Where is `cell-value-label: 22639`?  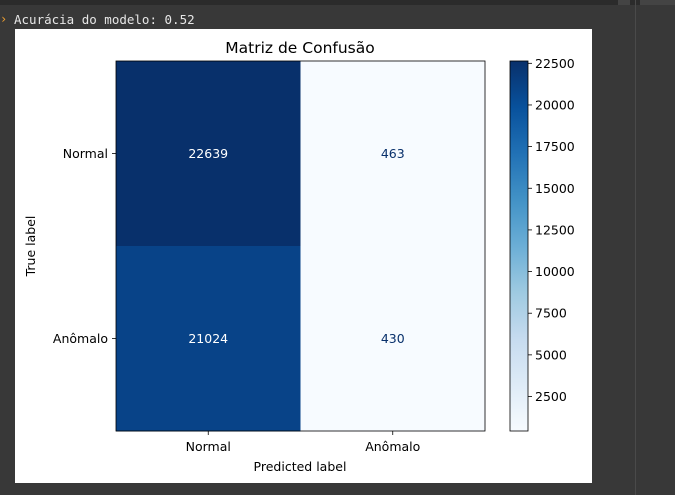 cell-value-label: 22639 is located at coordinates (208, 153).